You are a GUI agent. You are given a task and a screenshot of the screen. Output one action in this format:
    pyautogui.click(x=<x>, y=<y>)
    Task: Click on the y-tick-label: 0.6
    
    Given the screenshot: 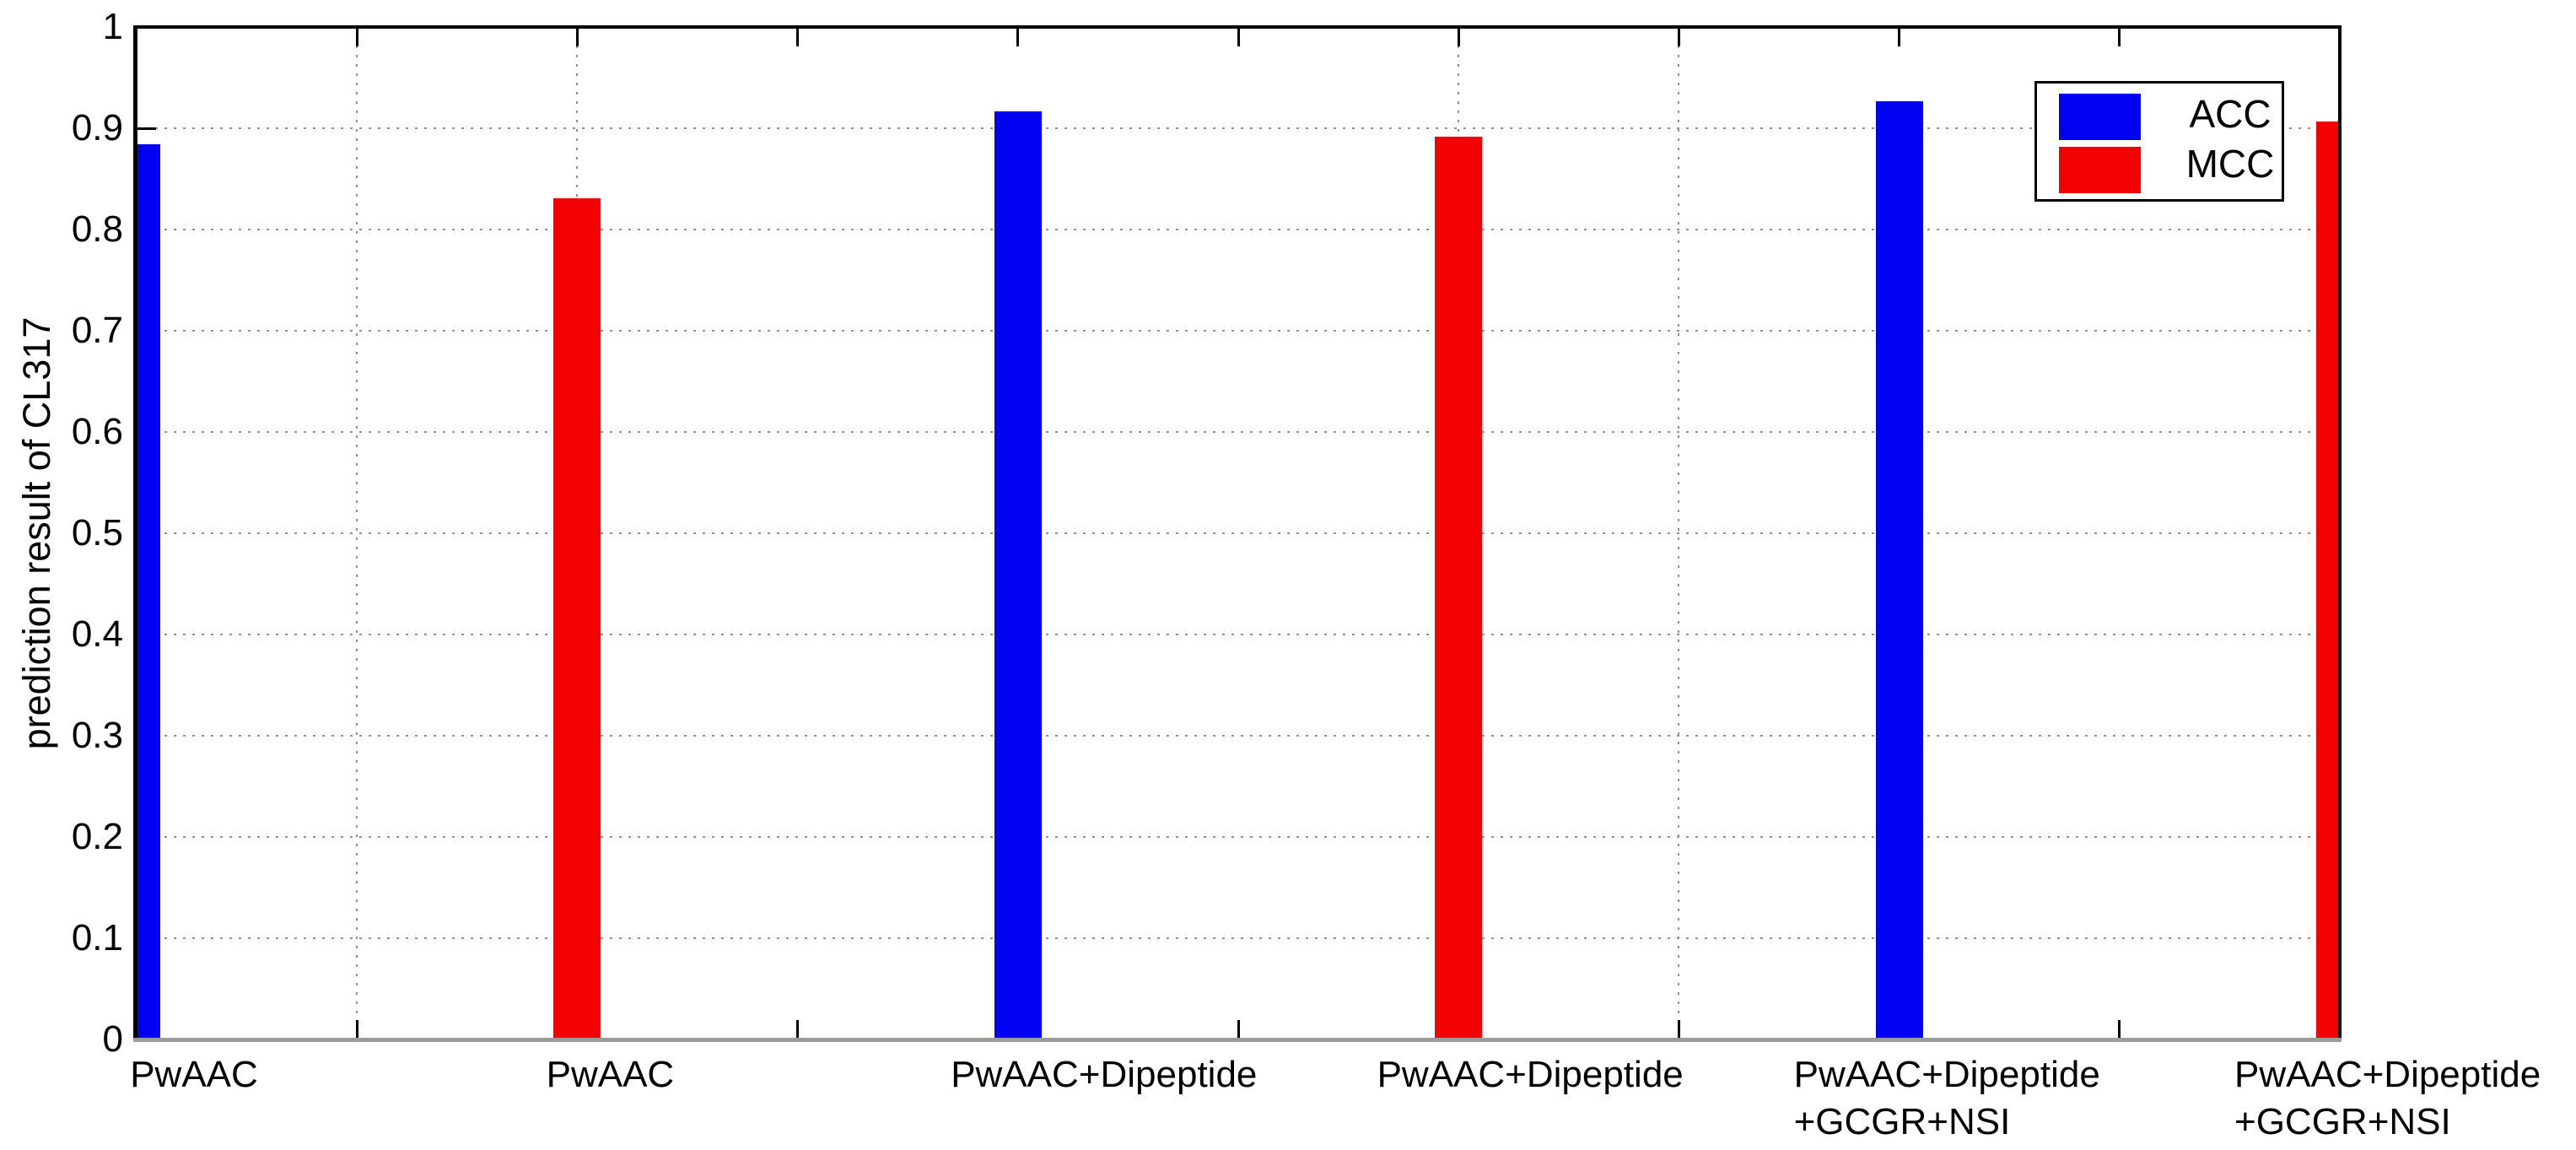 What is the action you would take?
    pyautogui.click(x=97, y=431)
    